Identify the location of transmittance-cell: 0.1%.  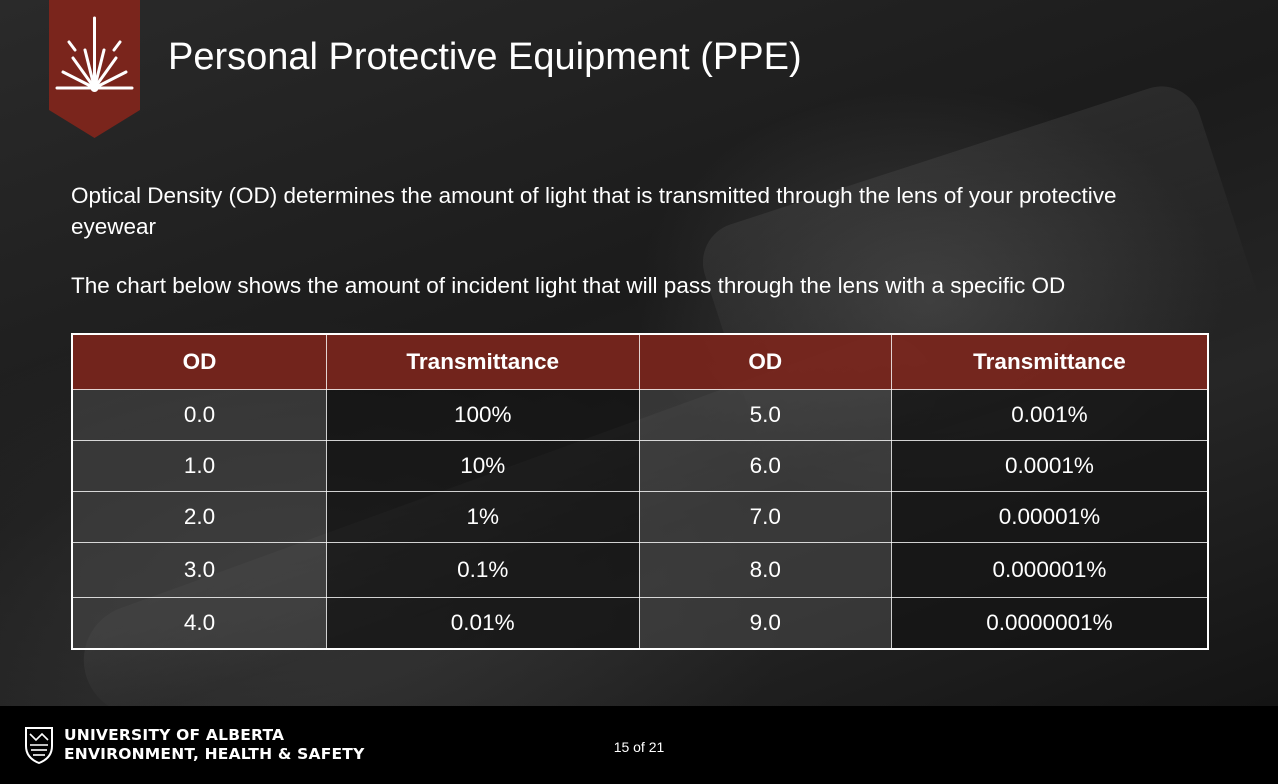
(482, 570).